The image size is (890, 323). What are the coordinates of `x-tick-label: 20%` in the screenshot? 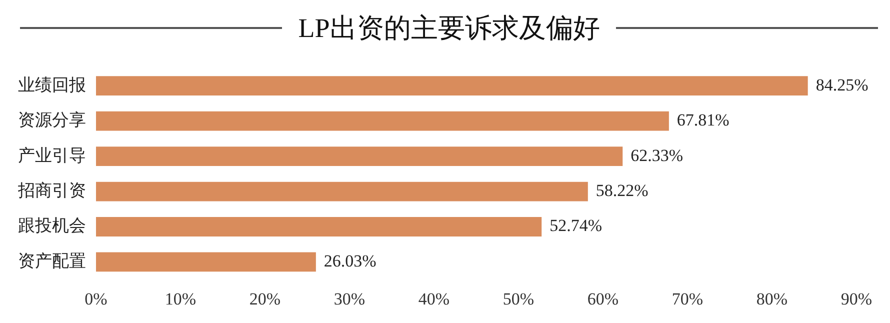 It's located at (265, 298).